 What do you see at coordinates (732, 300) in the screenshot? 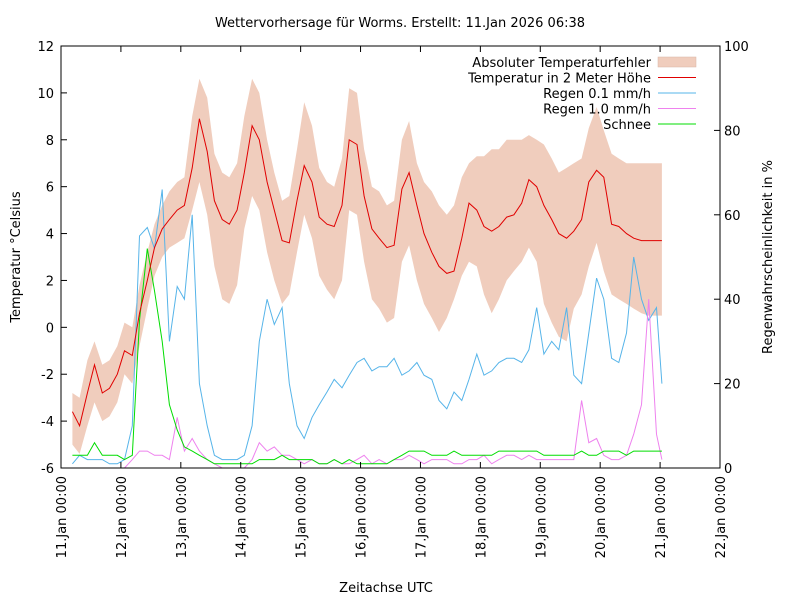
I see `y2-tick-label: 40` at bounding box center [732, 300].